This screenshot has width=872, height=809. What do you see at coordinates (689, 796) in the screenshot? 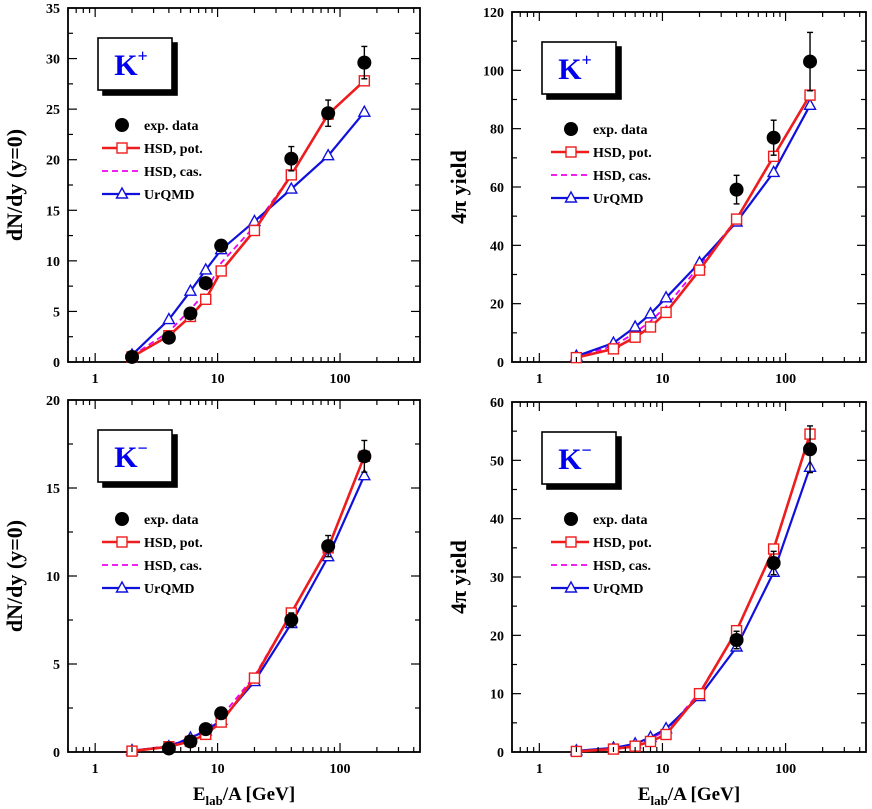
I see `x-axis-label-right: Elab/A [GeV]` at bounding box center [689, 796].